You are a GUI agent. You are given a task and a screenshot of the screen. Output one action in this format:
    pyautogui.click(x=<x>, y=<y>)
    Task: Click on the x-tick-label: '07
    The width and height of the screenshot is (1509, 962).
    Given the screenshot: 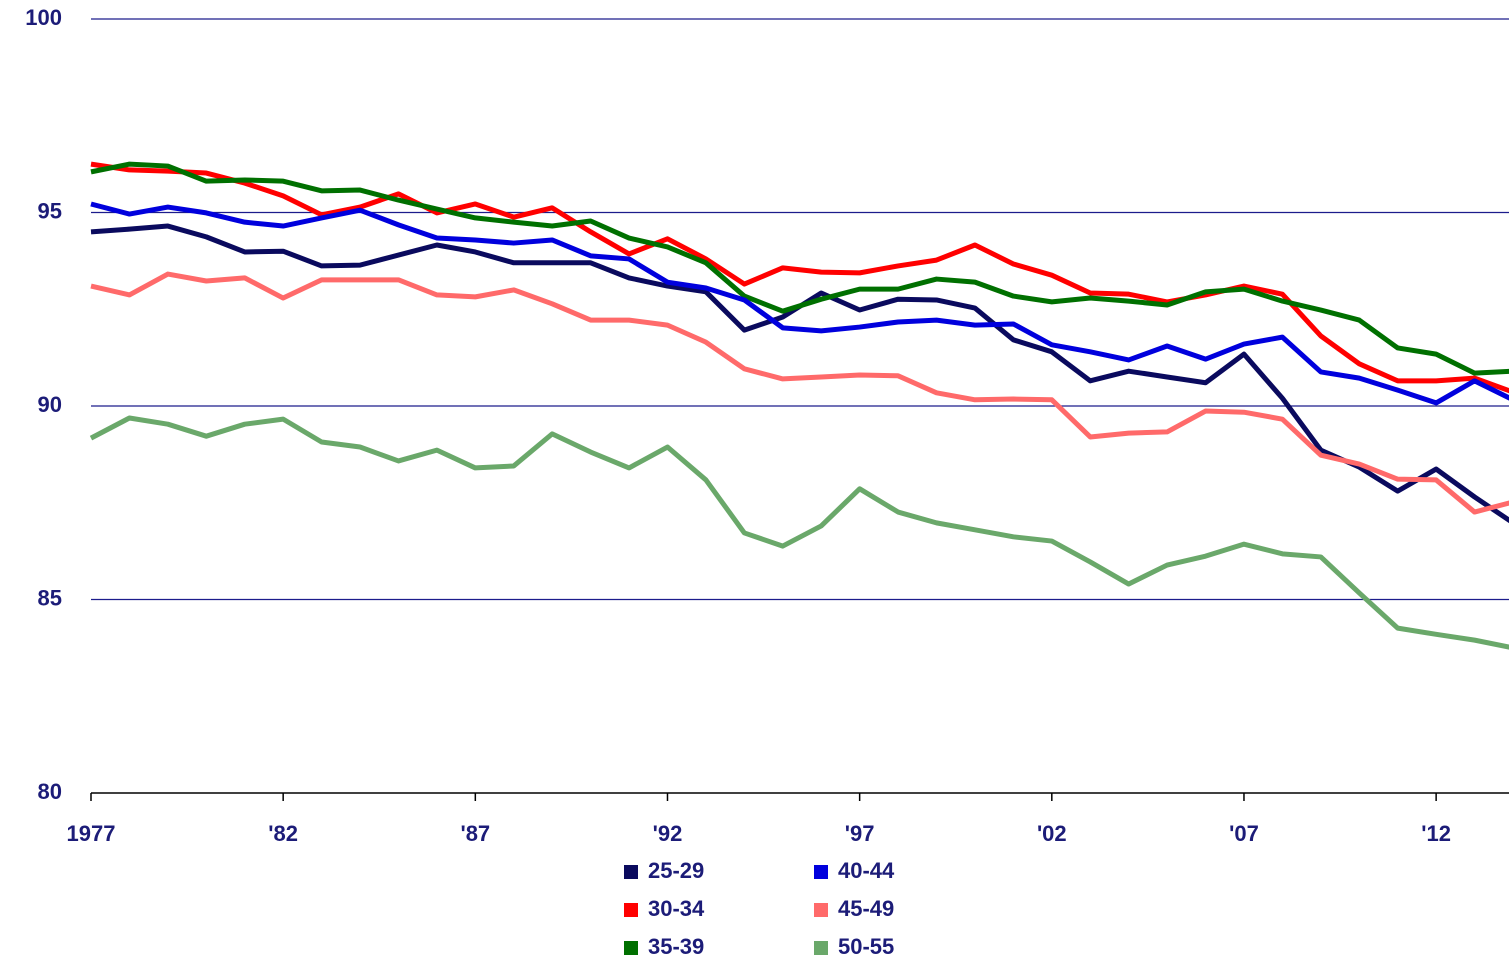 What is the action you would take?
    pyautogui.click(x=1244, y=833)
    